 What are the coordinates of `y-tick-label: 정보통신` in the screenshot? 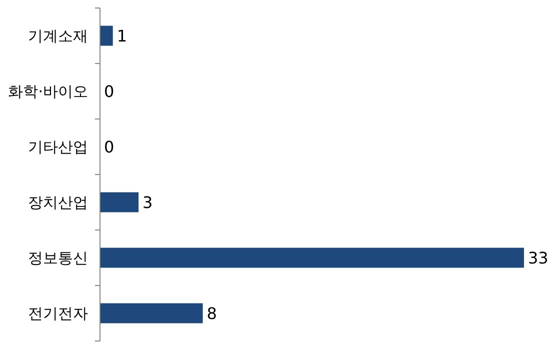 It's located at (58, 258).